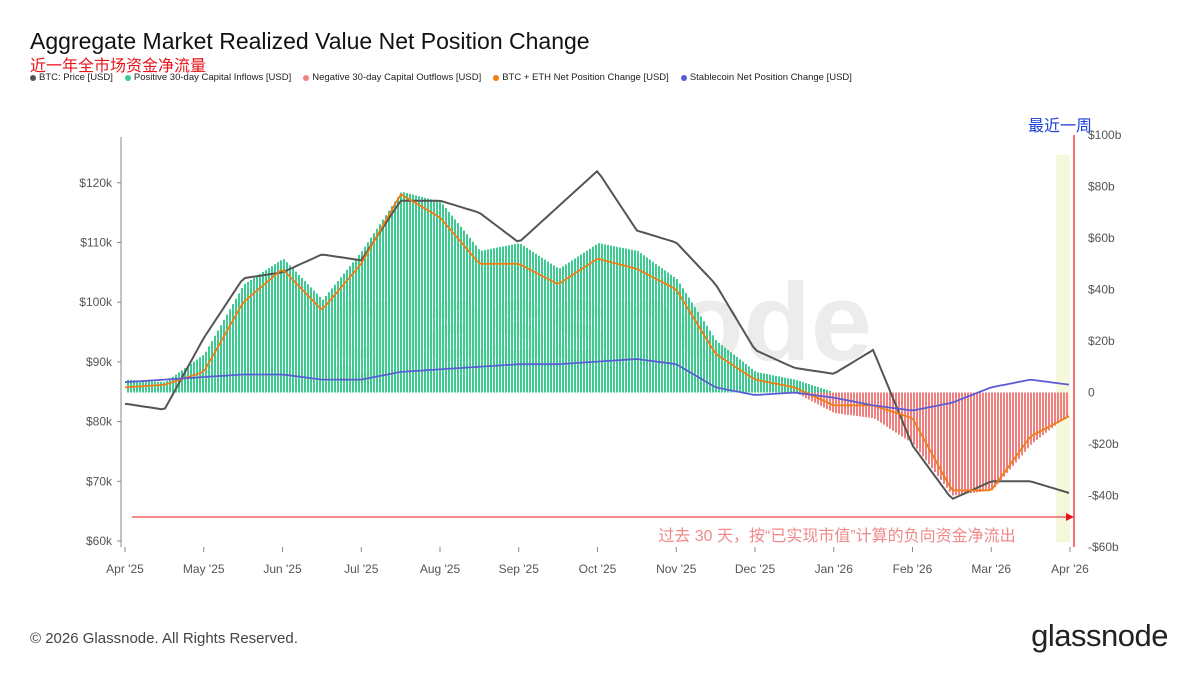  Describe the element at coordinates (71, 77) in the screenshot. I see `legend-item-price: BTC: Price [USD]` at that location.